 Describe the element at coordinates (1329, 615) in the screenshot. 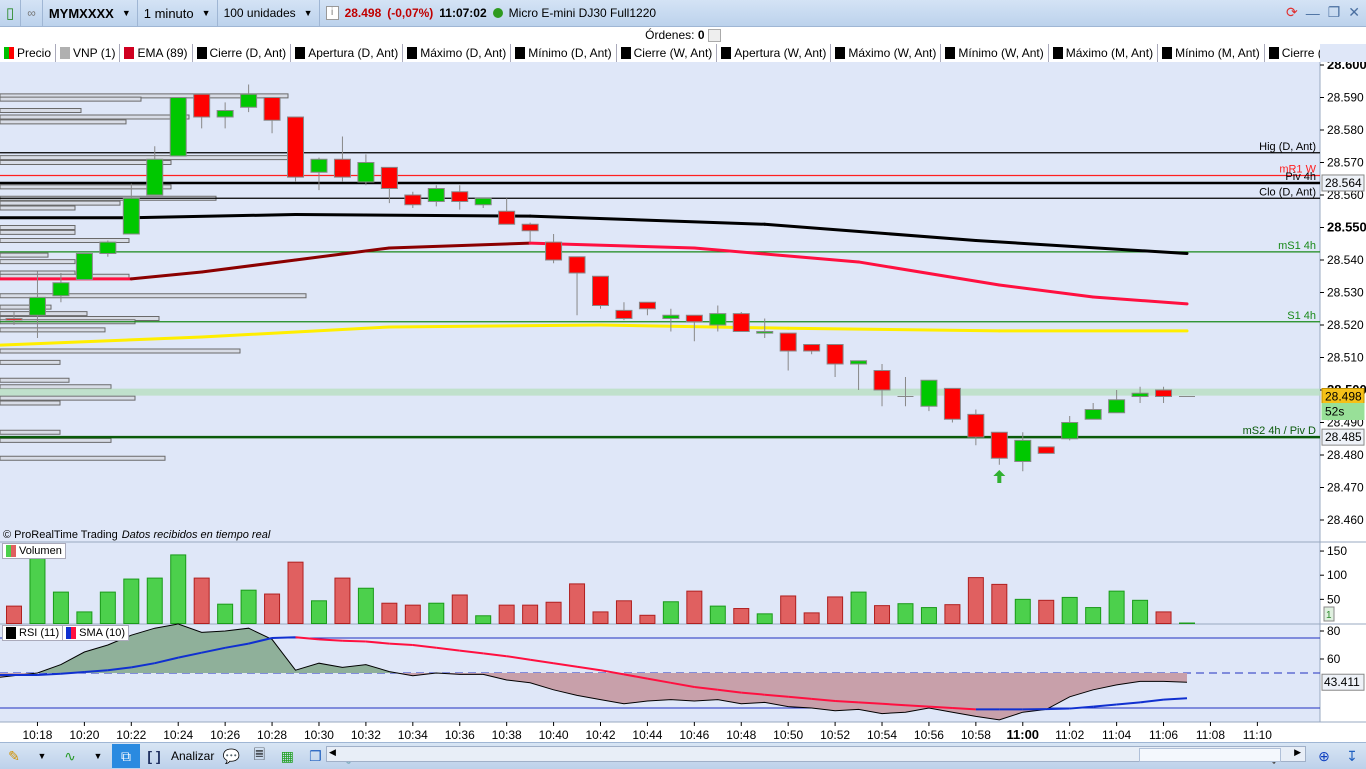

I see `volume-tag-label: 1` at that location.